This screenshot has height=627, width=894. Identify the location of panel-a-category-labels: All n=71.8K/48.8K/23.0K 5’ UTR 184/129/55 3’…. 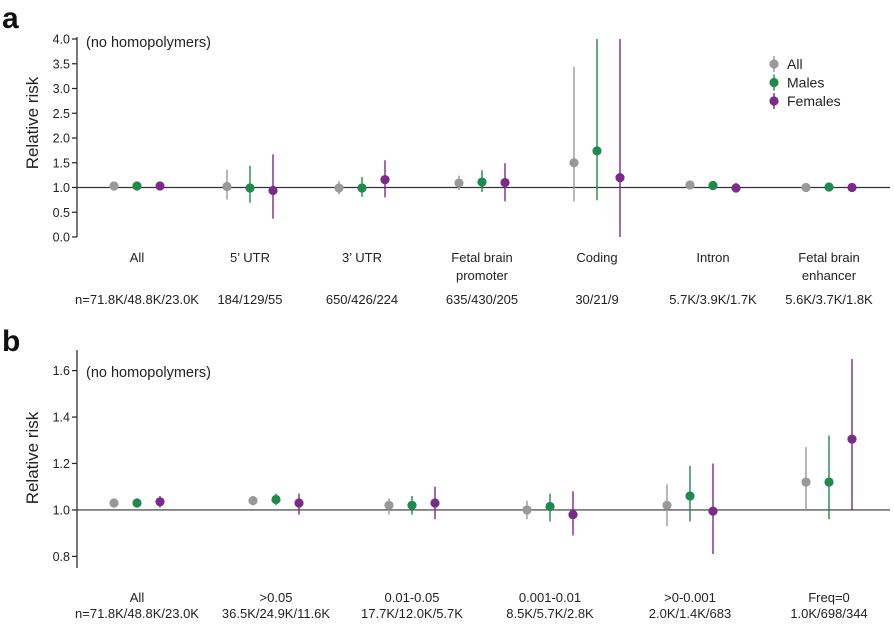
(474, 278).